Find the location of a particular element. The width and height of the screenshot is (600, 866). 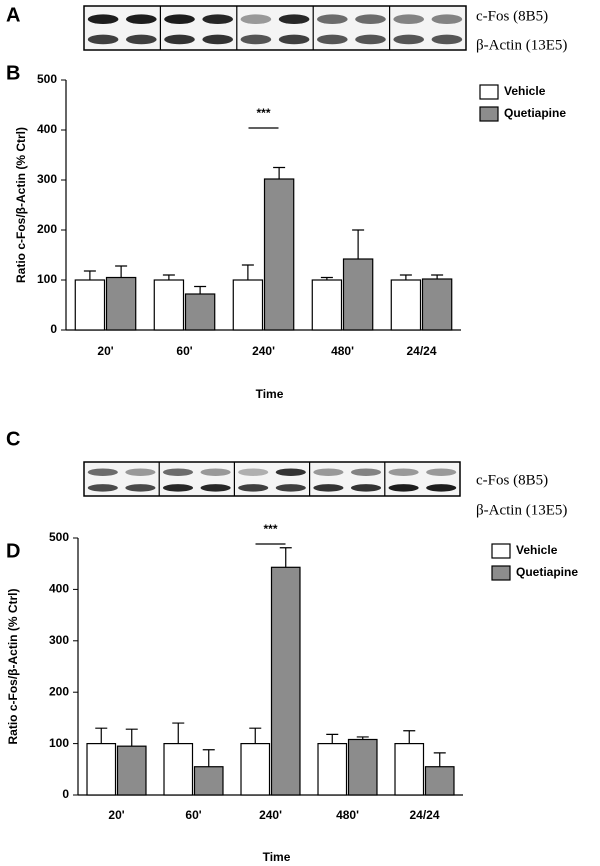

x-tick-label: 480' is located at coordinates (347, 815).